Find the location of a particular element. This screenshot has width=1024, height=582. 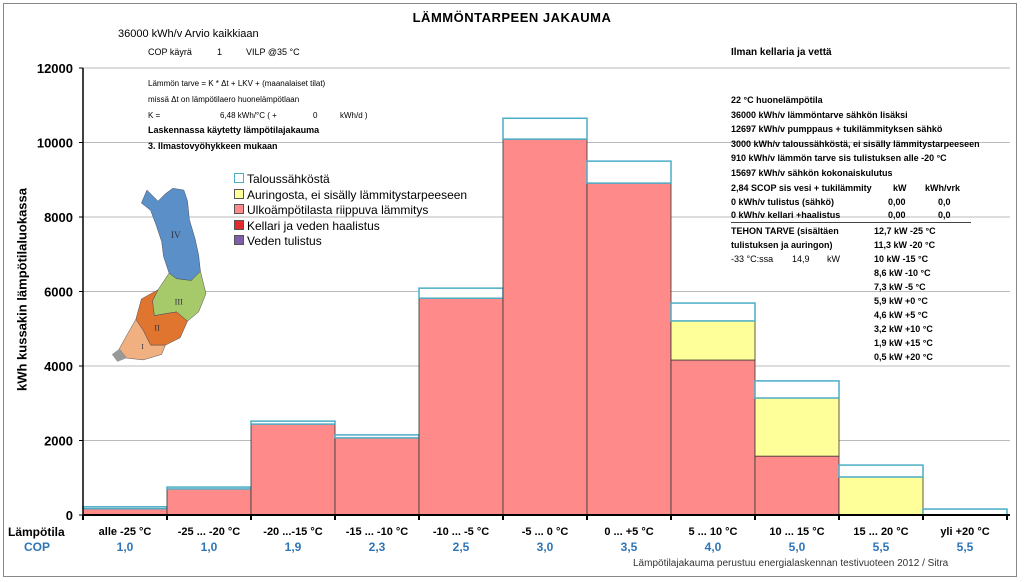

legend-label: Kellari ja veden haalistus is located at coordinates (313, 225).